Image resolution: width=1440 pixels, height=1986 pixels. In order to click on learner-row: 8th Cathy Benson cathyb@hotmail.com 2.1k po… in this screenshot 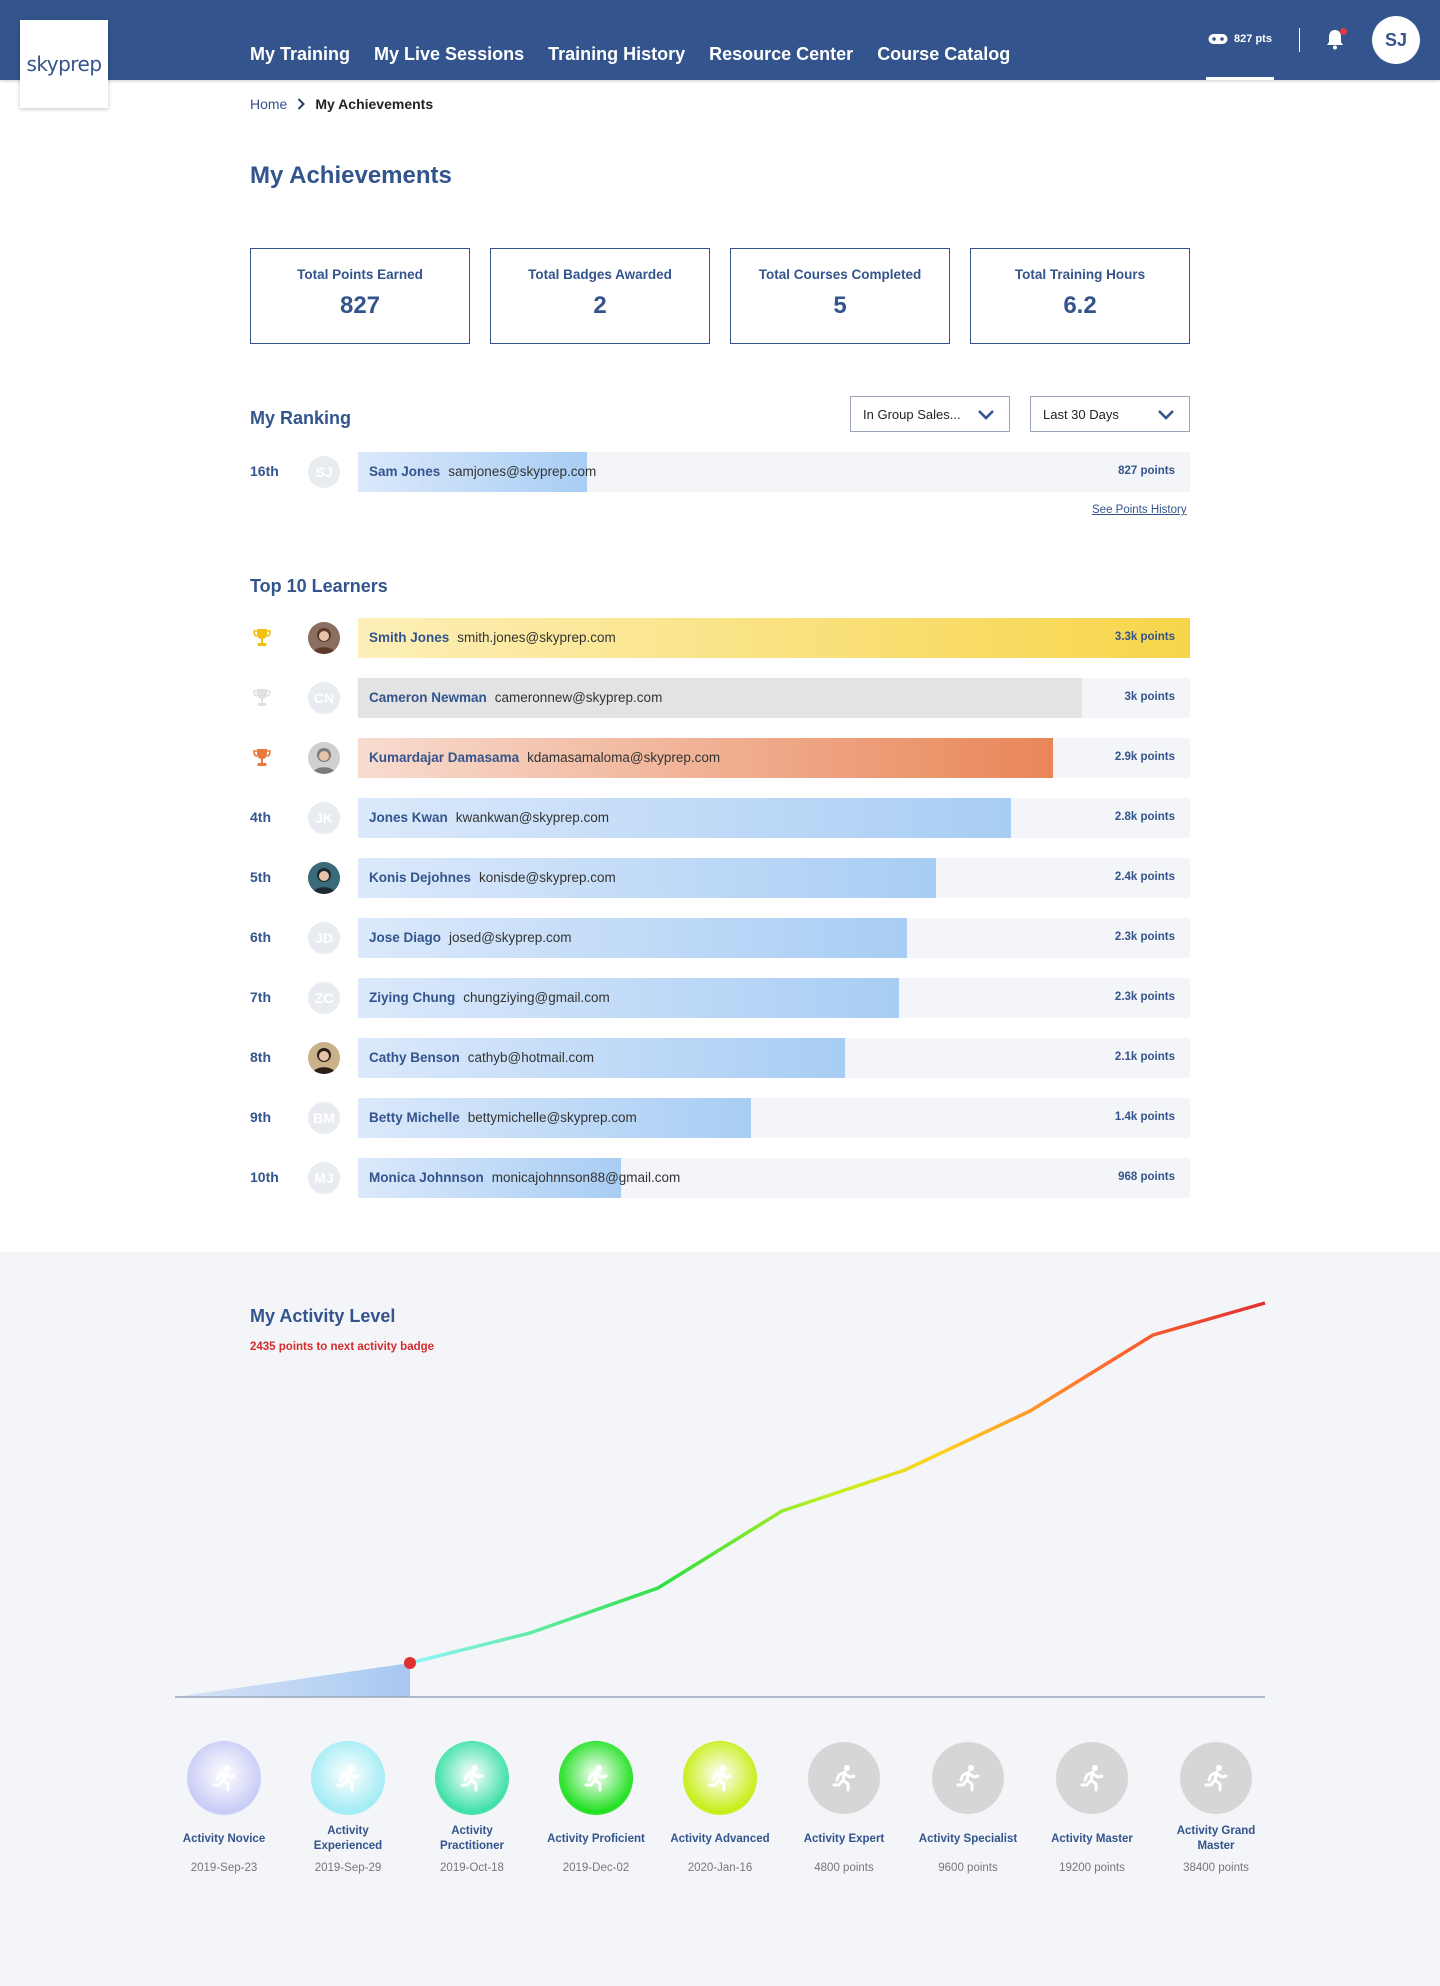, I will do `click(720, 1058)`.